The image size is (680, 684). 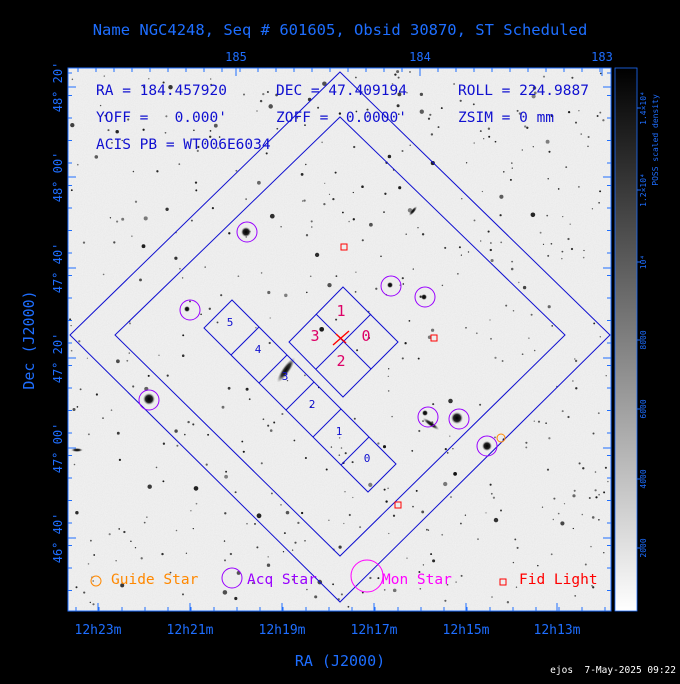 I want to click on colorbar-tick-label: 8000, so click(x=643, y=339).